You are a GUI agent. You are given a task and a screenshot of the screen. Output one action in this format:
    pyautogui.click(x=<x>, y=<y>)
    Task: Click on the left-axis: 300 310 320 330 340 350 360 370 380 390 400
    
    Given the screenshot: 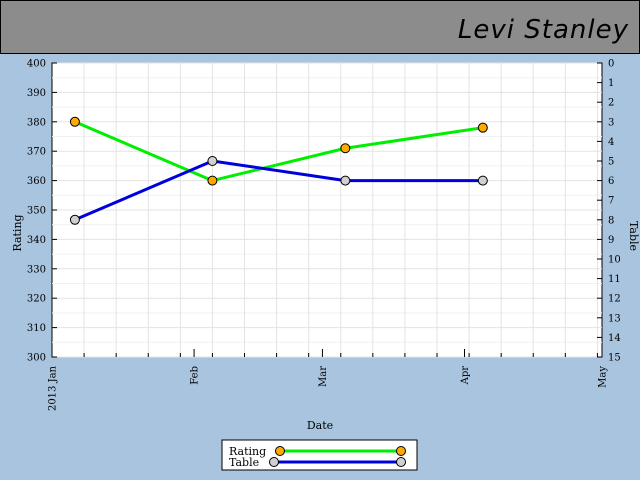 What is the action you would take?
    pyautogui.click(x=42, y=211)
    